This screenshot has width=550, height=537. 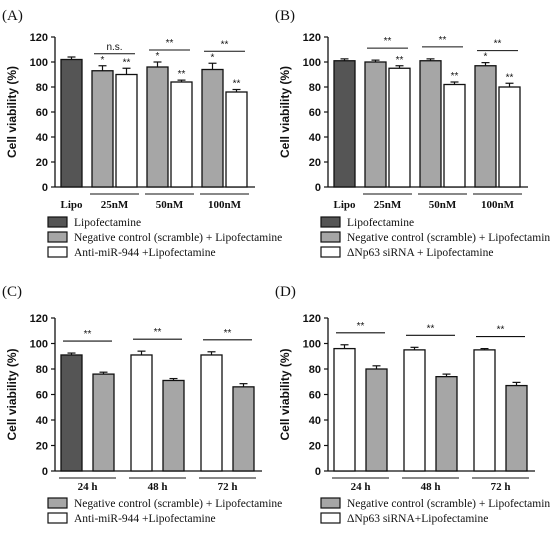 What do you see at coordinates (431, 487) in the screenshot?
I see `x-category-label: 48 h` at bounding box center [431, 487].